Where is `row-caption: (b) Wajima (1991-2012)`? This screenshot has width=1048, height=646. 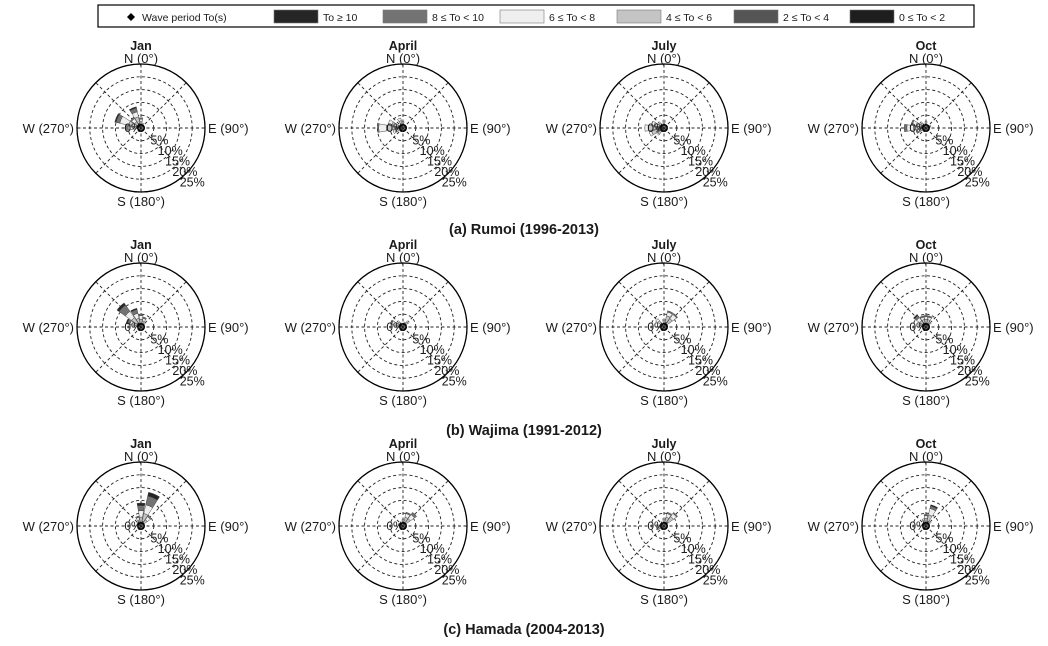 row-caption: (b) Wajima (1991-2012) is located at coordinates (524, 431).